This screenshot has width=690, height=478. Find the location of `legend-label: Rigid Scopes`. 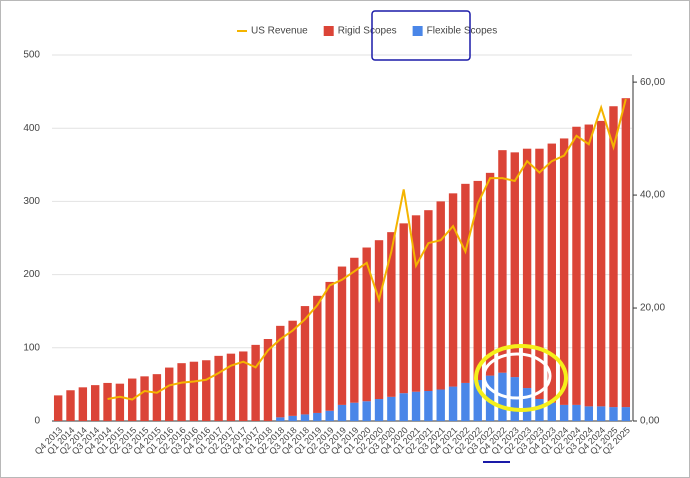

legend-label: Rigid Scopes is located at coordinates (367, 31).